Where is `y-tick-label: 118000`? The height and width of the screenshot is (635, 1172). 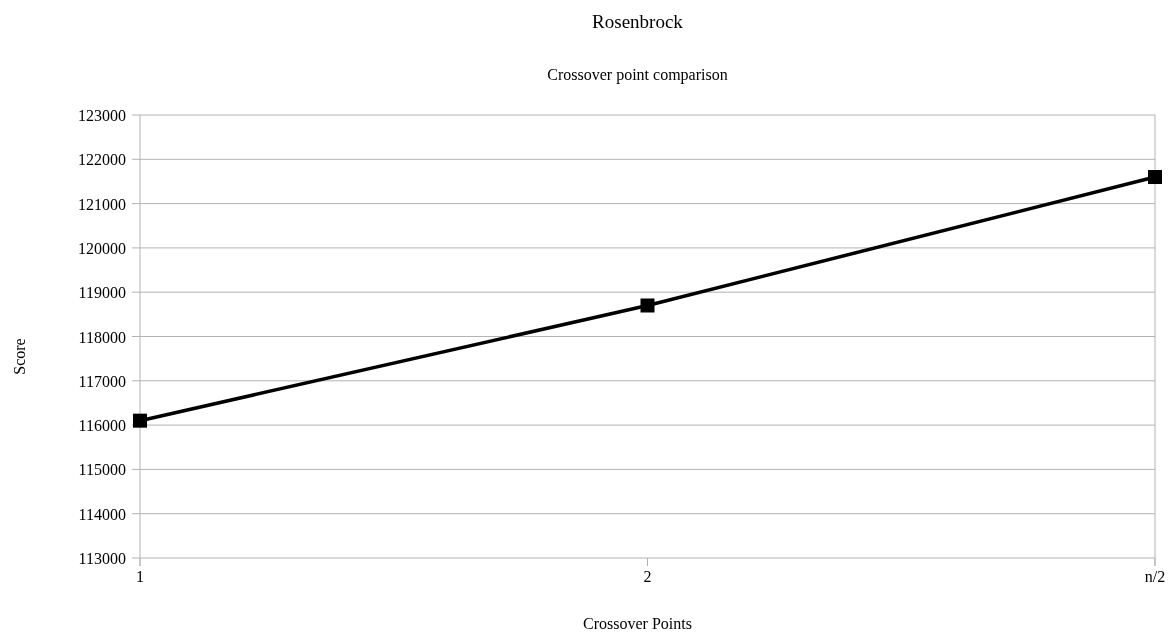
y-tick-label: 118000 is located at coordinates (102, 337).